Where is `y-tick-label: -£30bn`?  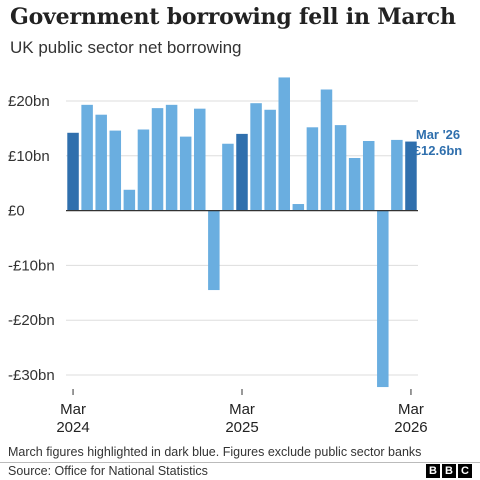 y-tick-label: -£30bn is located at coordinates (31, 375).